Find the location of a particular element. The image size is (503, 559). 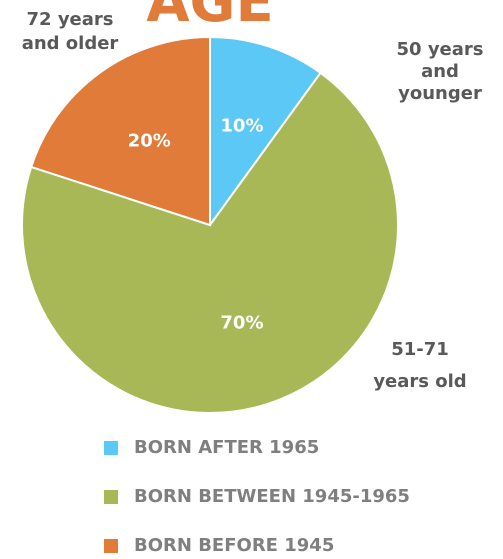

annotation: and is located at coordinates (440, 71).